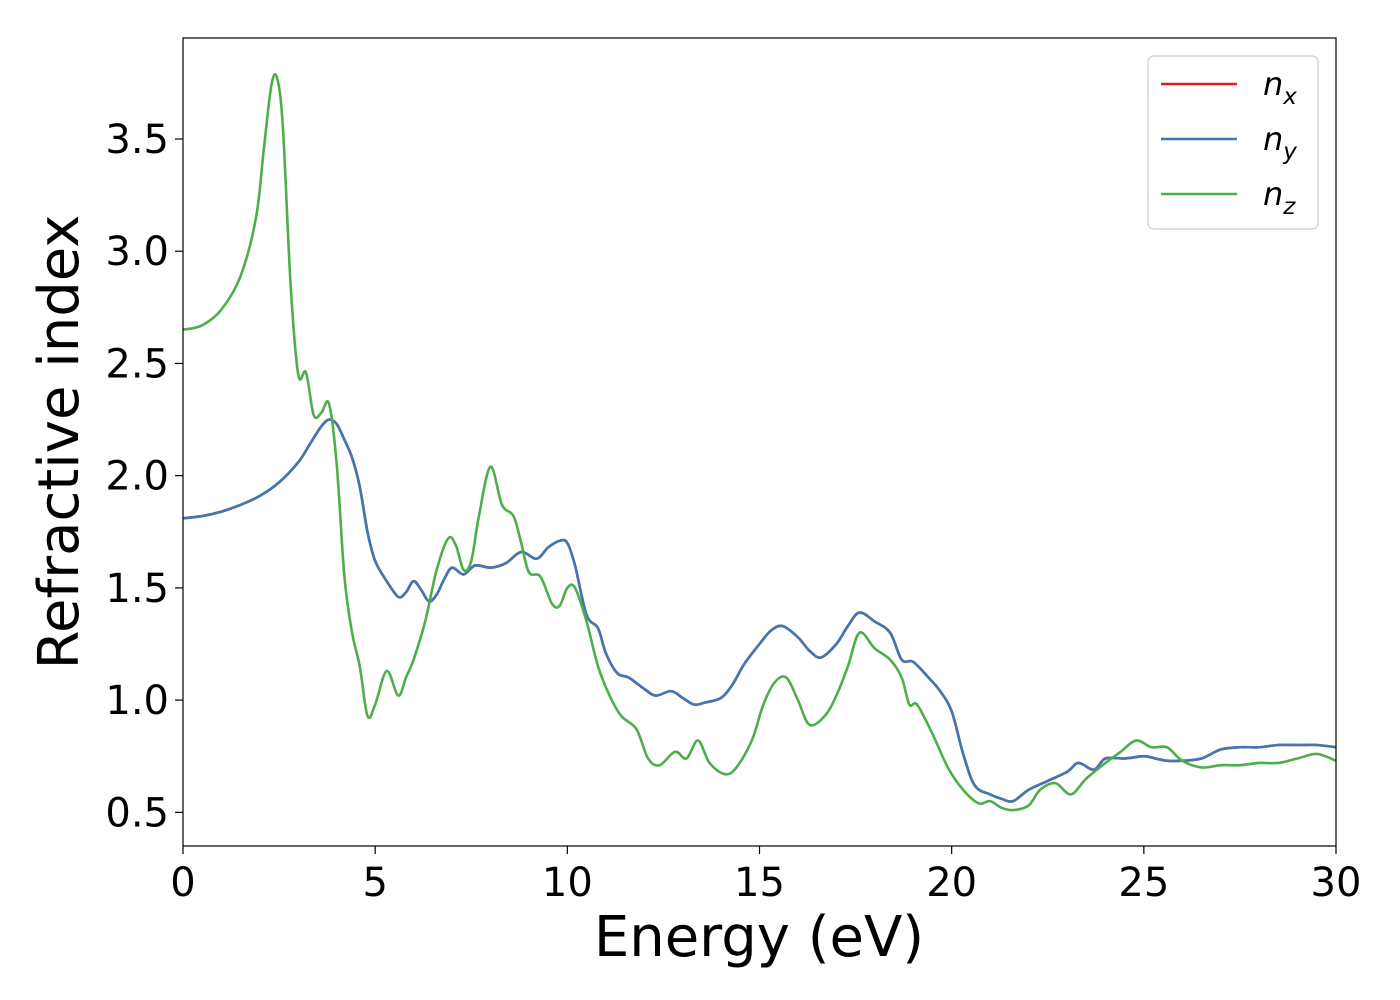  I want to click on legend: nx ny nz, so click(1233, 142).